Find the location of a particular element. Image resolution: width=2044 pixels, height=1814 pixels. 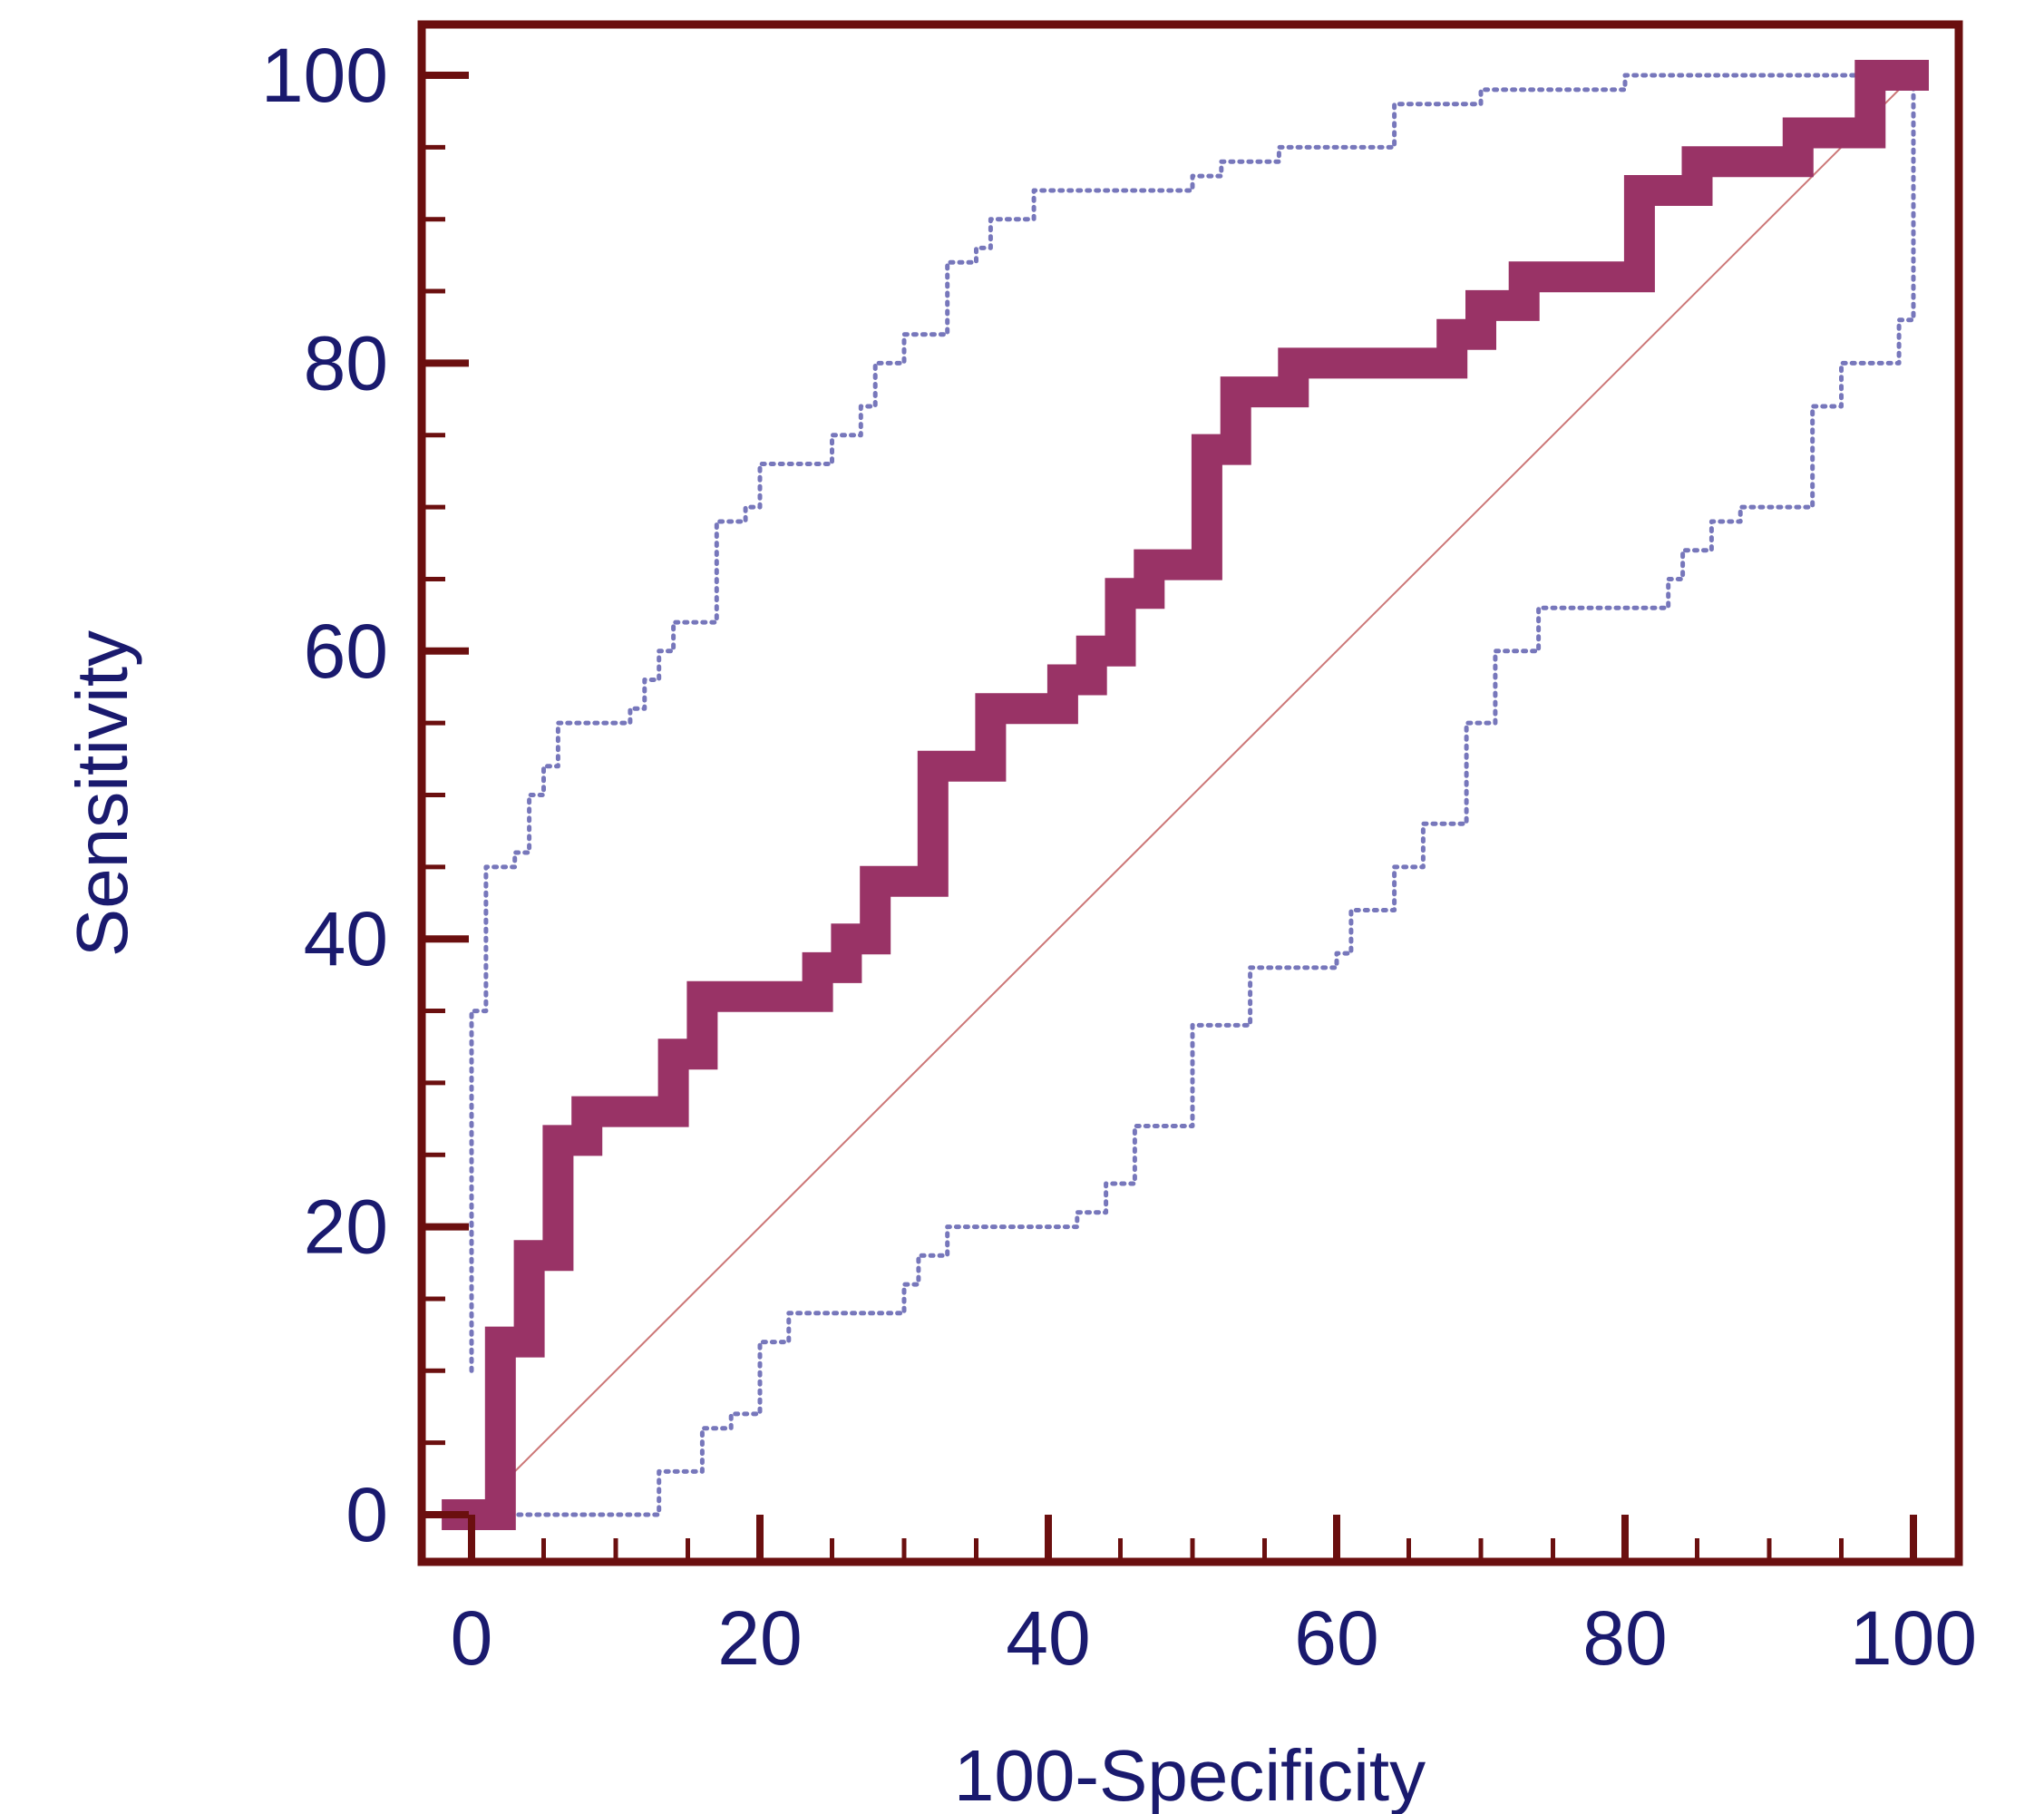

y-tick-label: 0 is located at coordinates (367, 1515).